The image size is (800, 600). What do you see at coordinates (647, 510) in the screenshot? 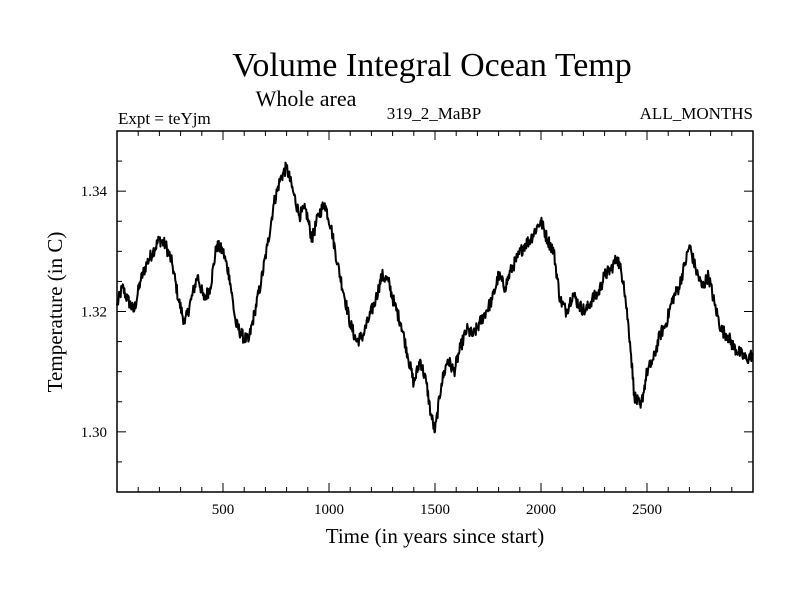
I see `x-tick-label: 2500` at bounding box center [647, 510].